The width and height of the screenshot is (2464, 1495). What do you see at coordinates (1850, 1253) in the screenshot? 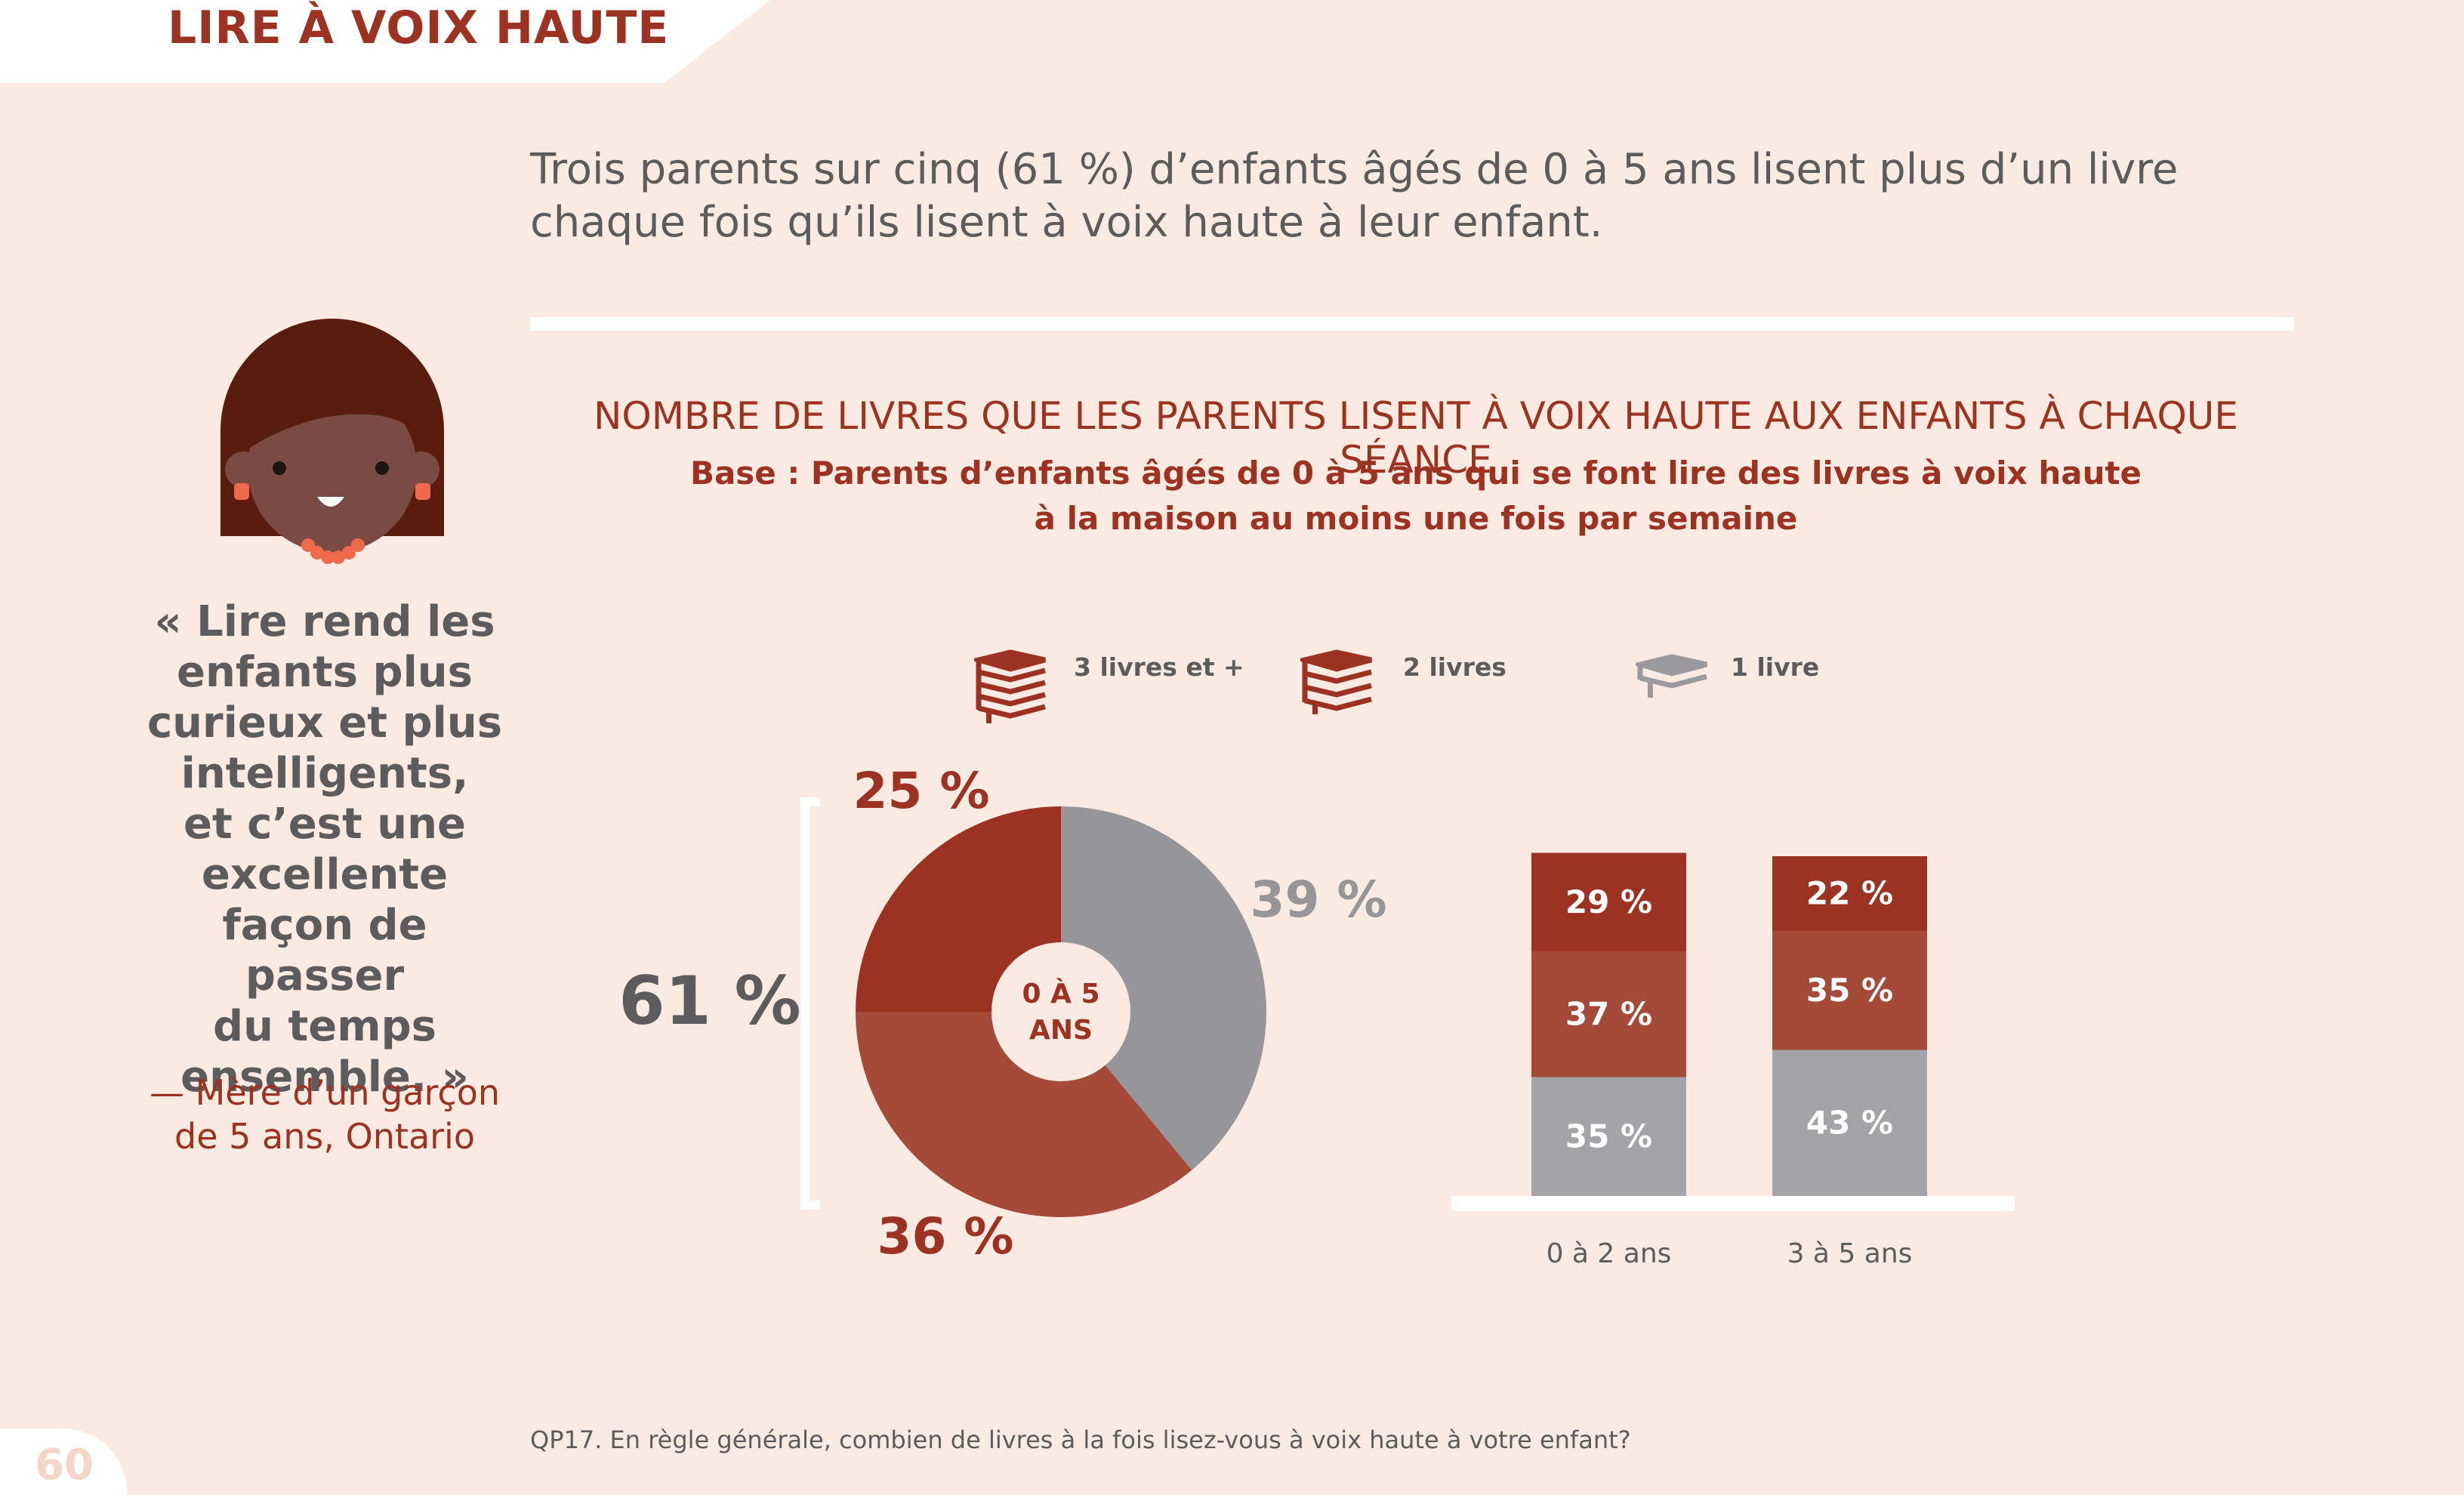
I see `x-axis-tick-label: 3 à 5 ans` at bounding box center [1850, 1253].